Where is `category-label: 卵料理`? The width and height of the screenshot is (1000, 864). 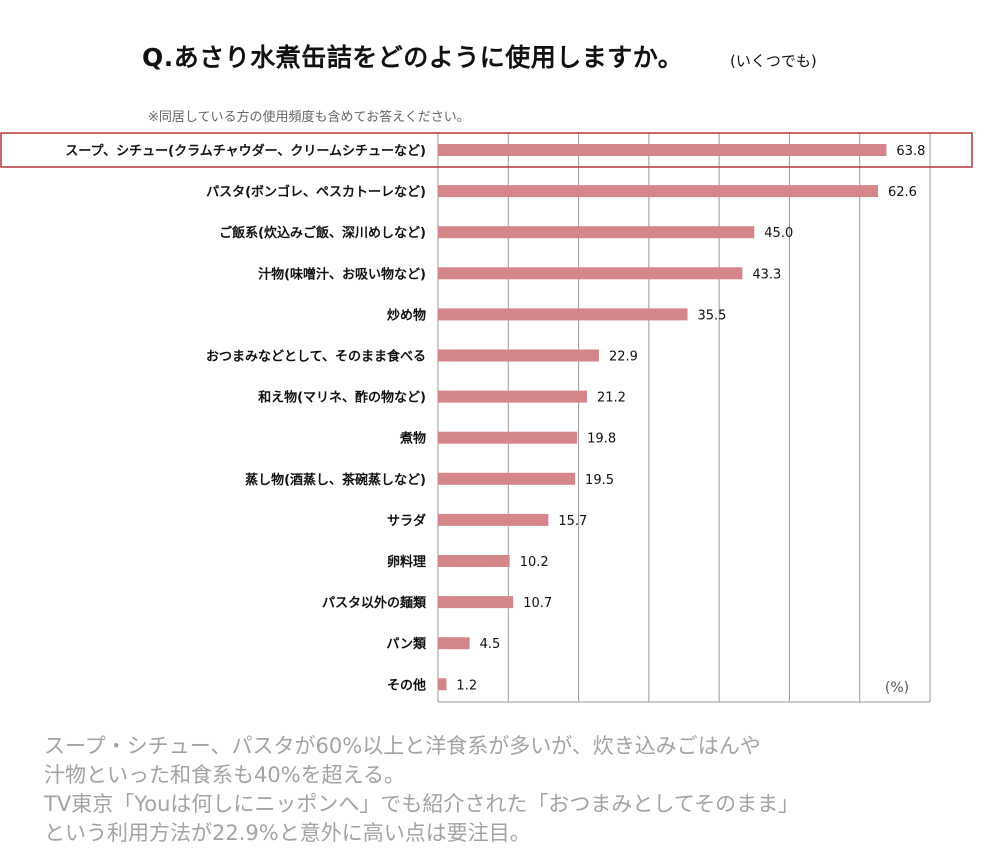
category-label: 卵料理 is located at coordinates (406, 562).